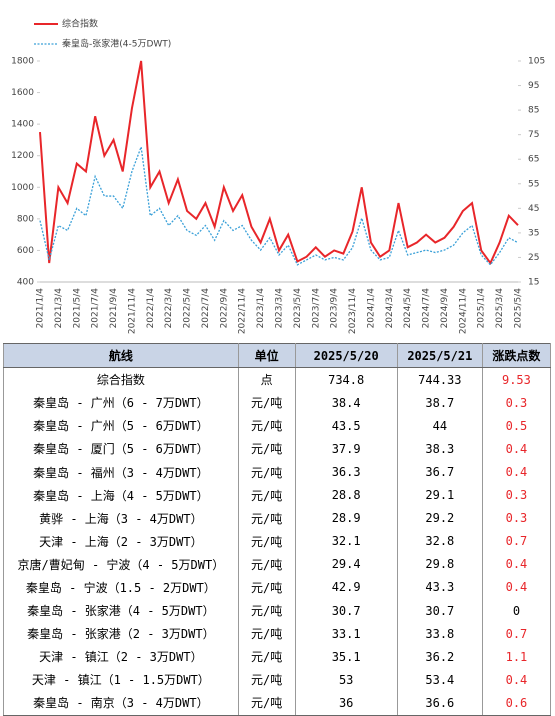 This screenshot has width=555, height=716. What do you see at coordinates (439, 449) in the screenshot?
I see `table-cell: 38.3` at bounding box center [439, 449].